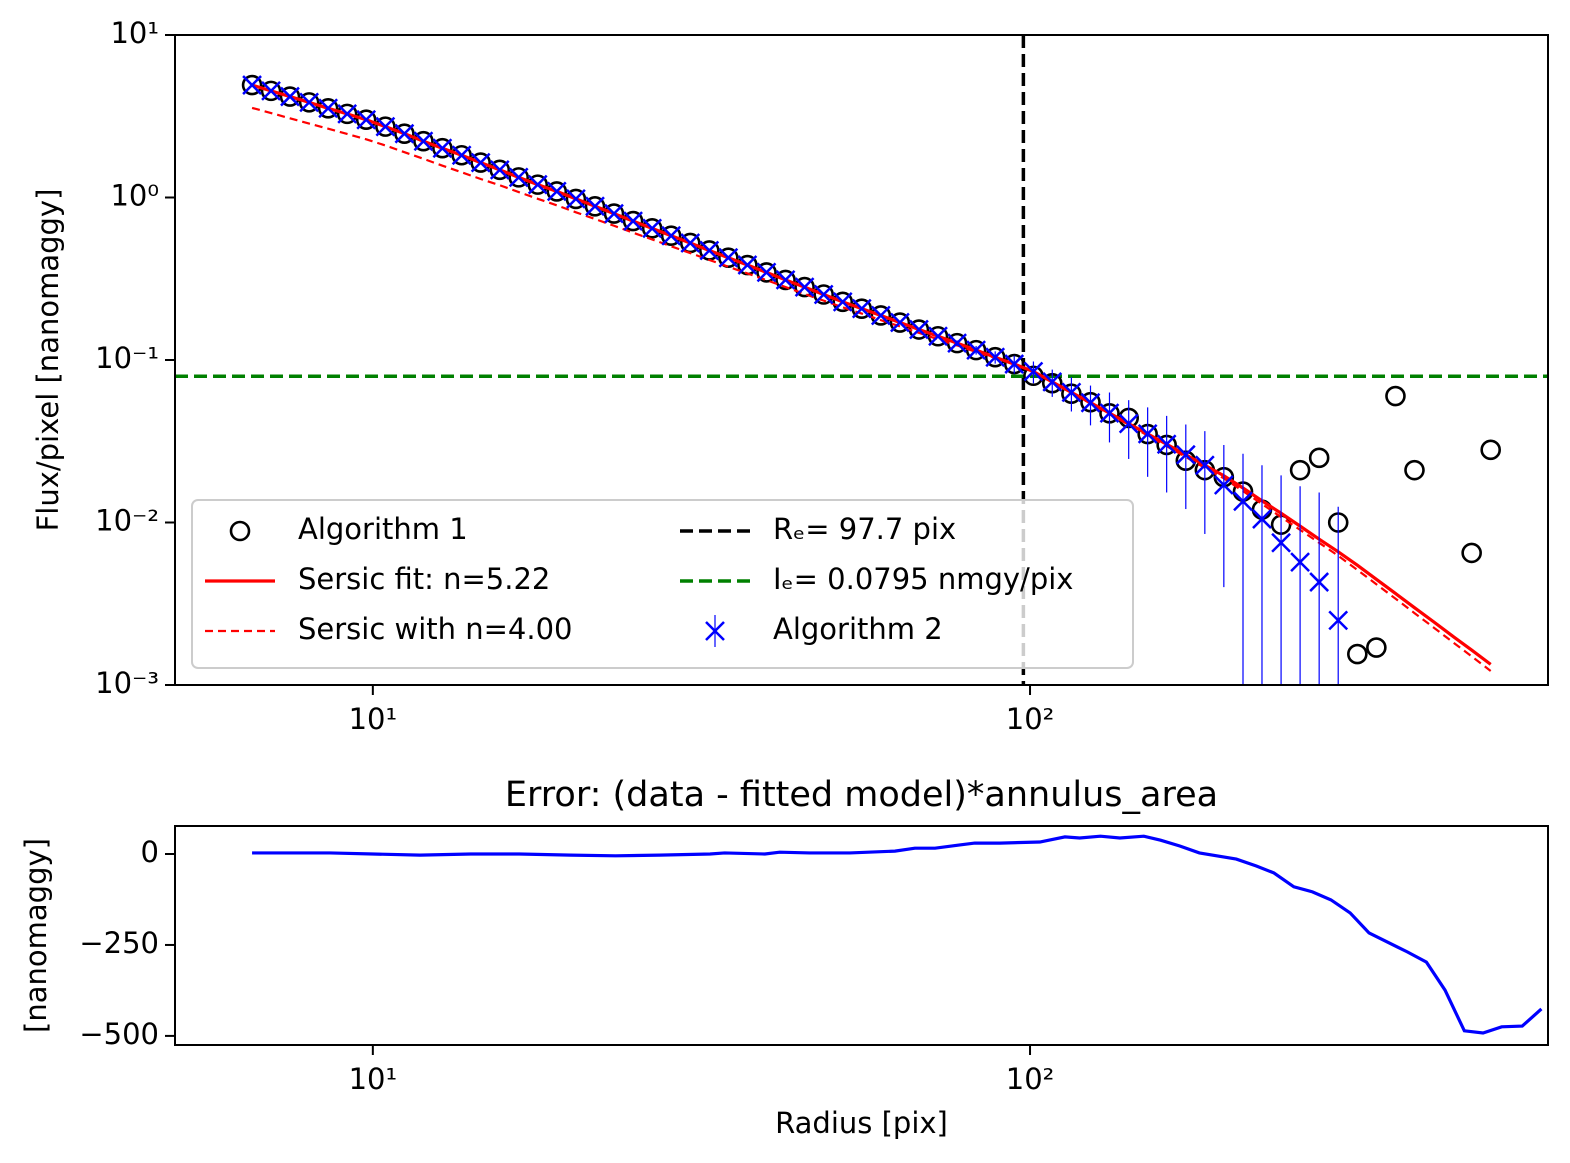 This screenshot has width=1570, height=1163. I want to click on y-tick-label: −500, so click(119, 1034).